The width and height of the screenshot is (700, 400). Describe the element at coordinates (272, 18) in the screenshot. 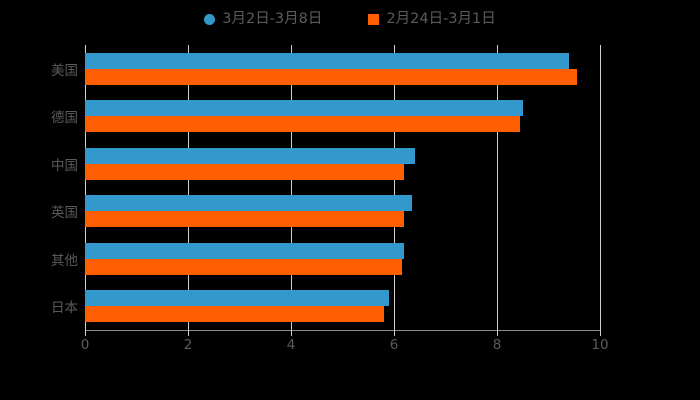

I see `legend-label-series-0: 3月2日-3月8日` at that location.